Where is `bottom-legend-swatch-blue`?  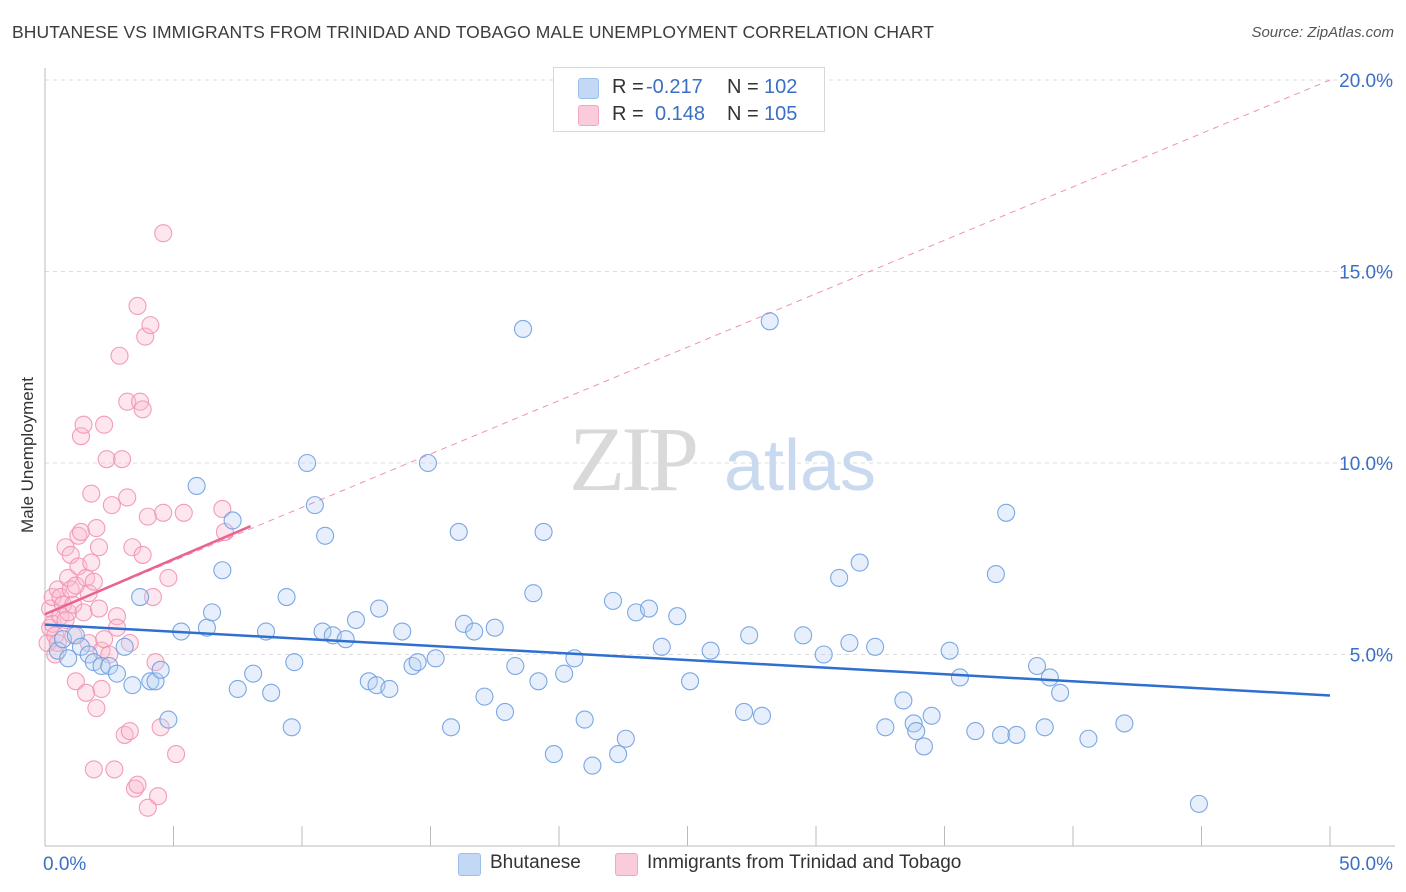 bottom-legend-swatch-blue is located at coordinates (469, 864).